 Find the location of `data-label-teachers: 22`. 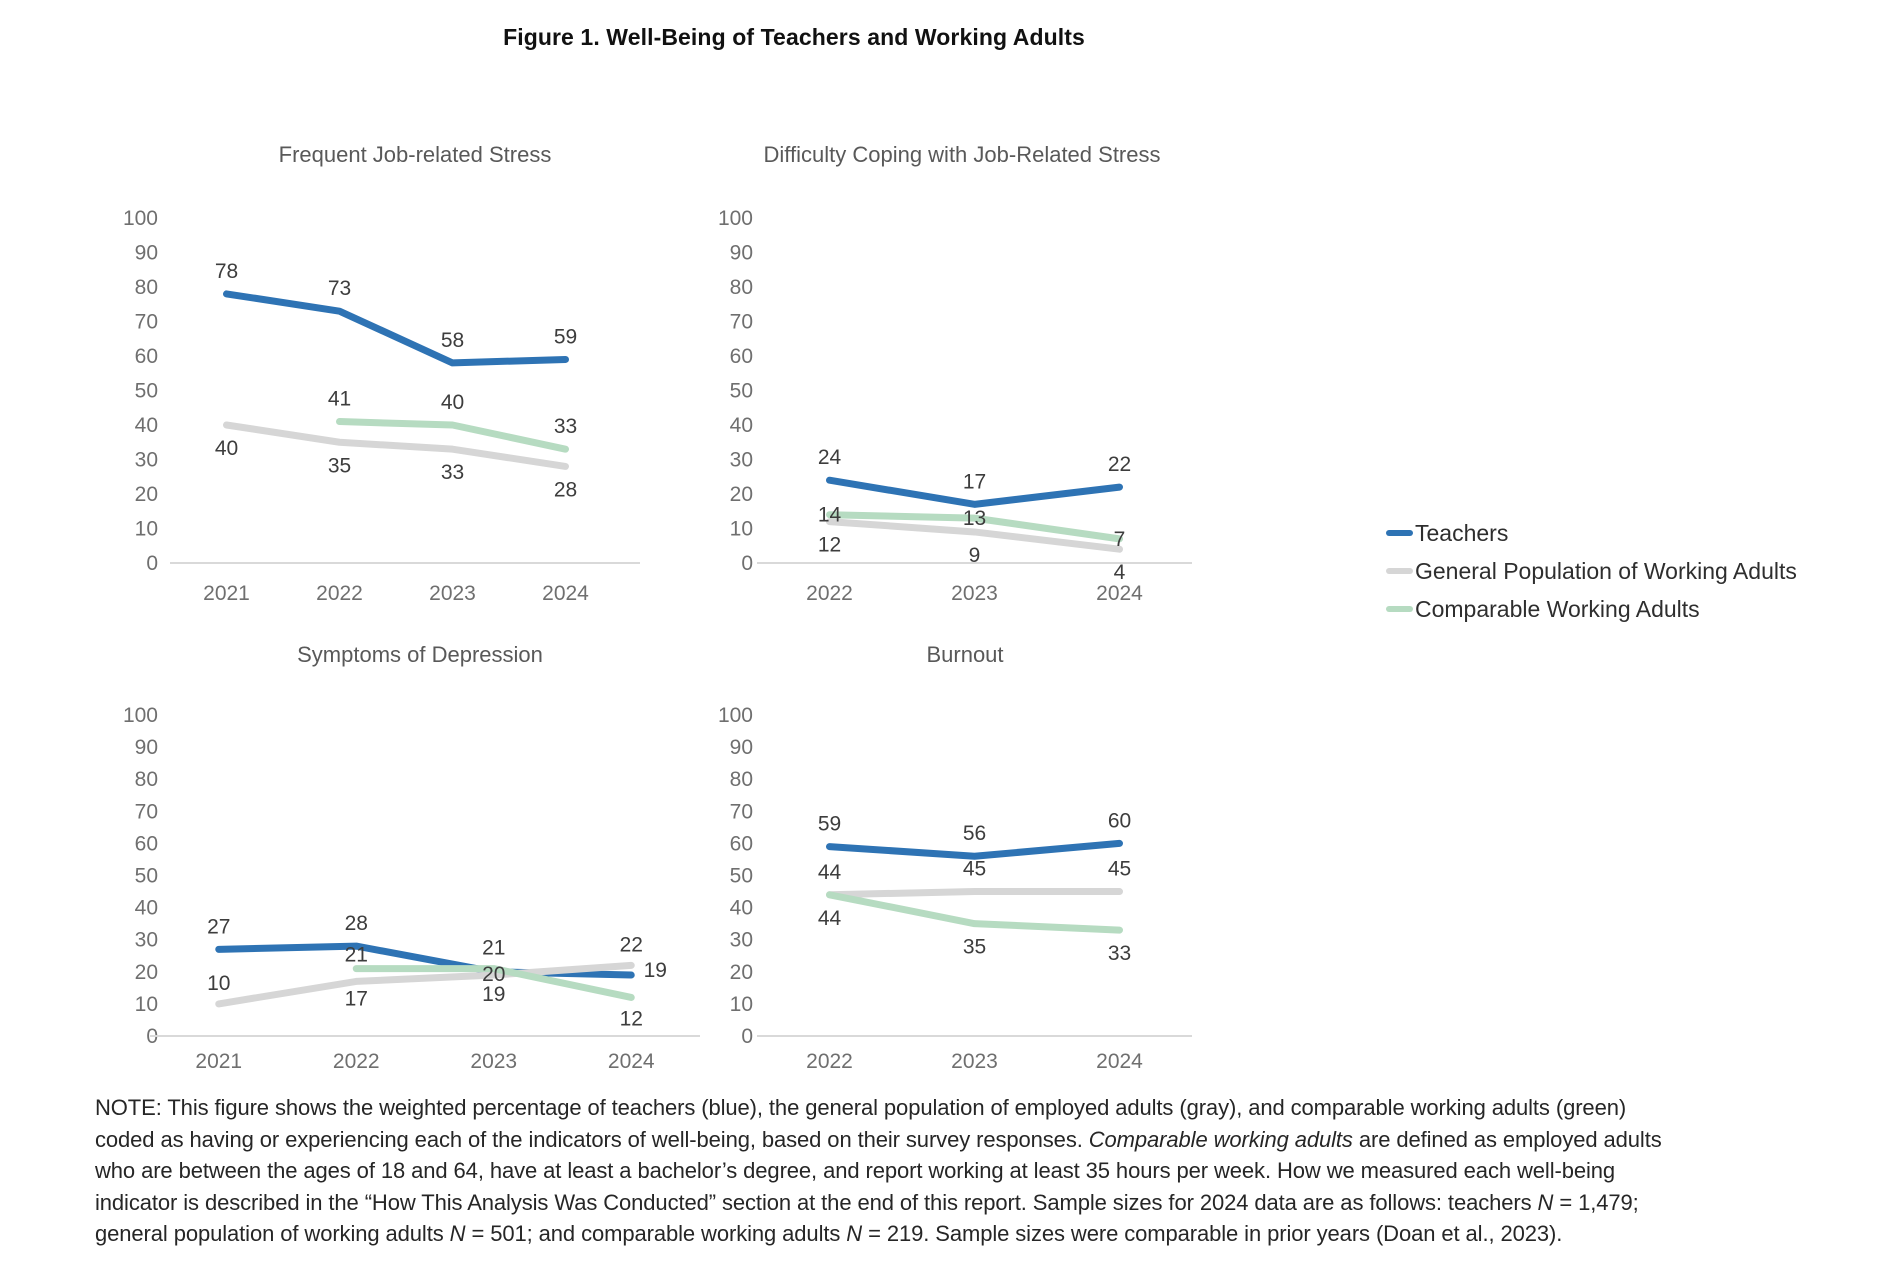

data-label-teachers: 22 is located at coordinates (1119, 464).